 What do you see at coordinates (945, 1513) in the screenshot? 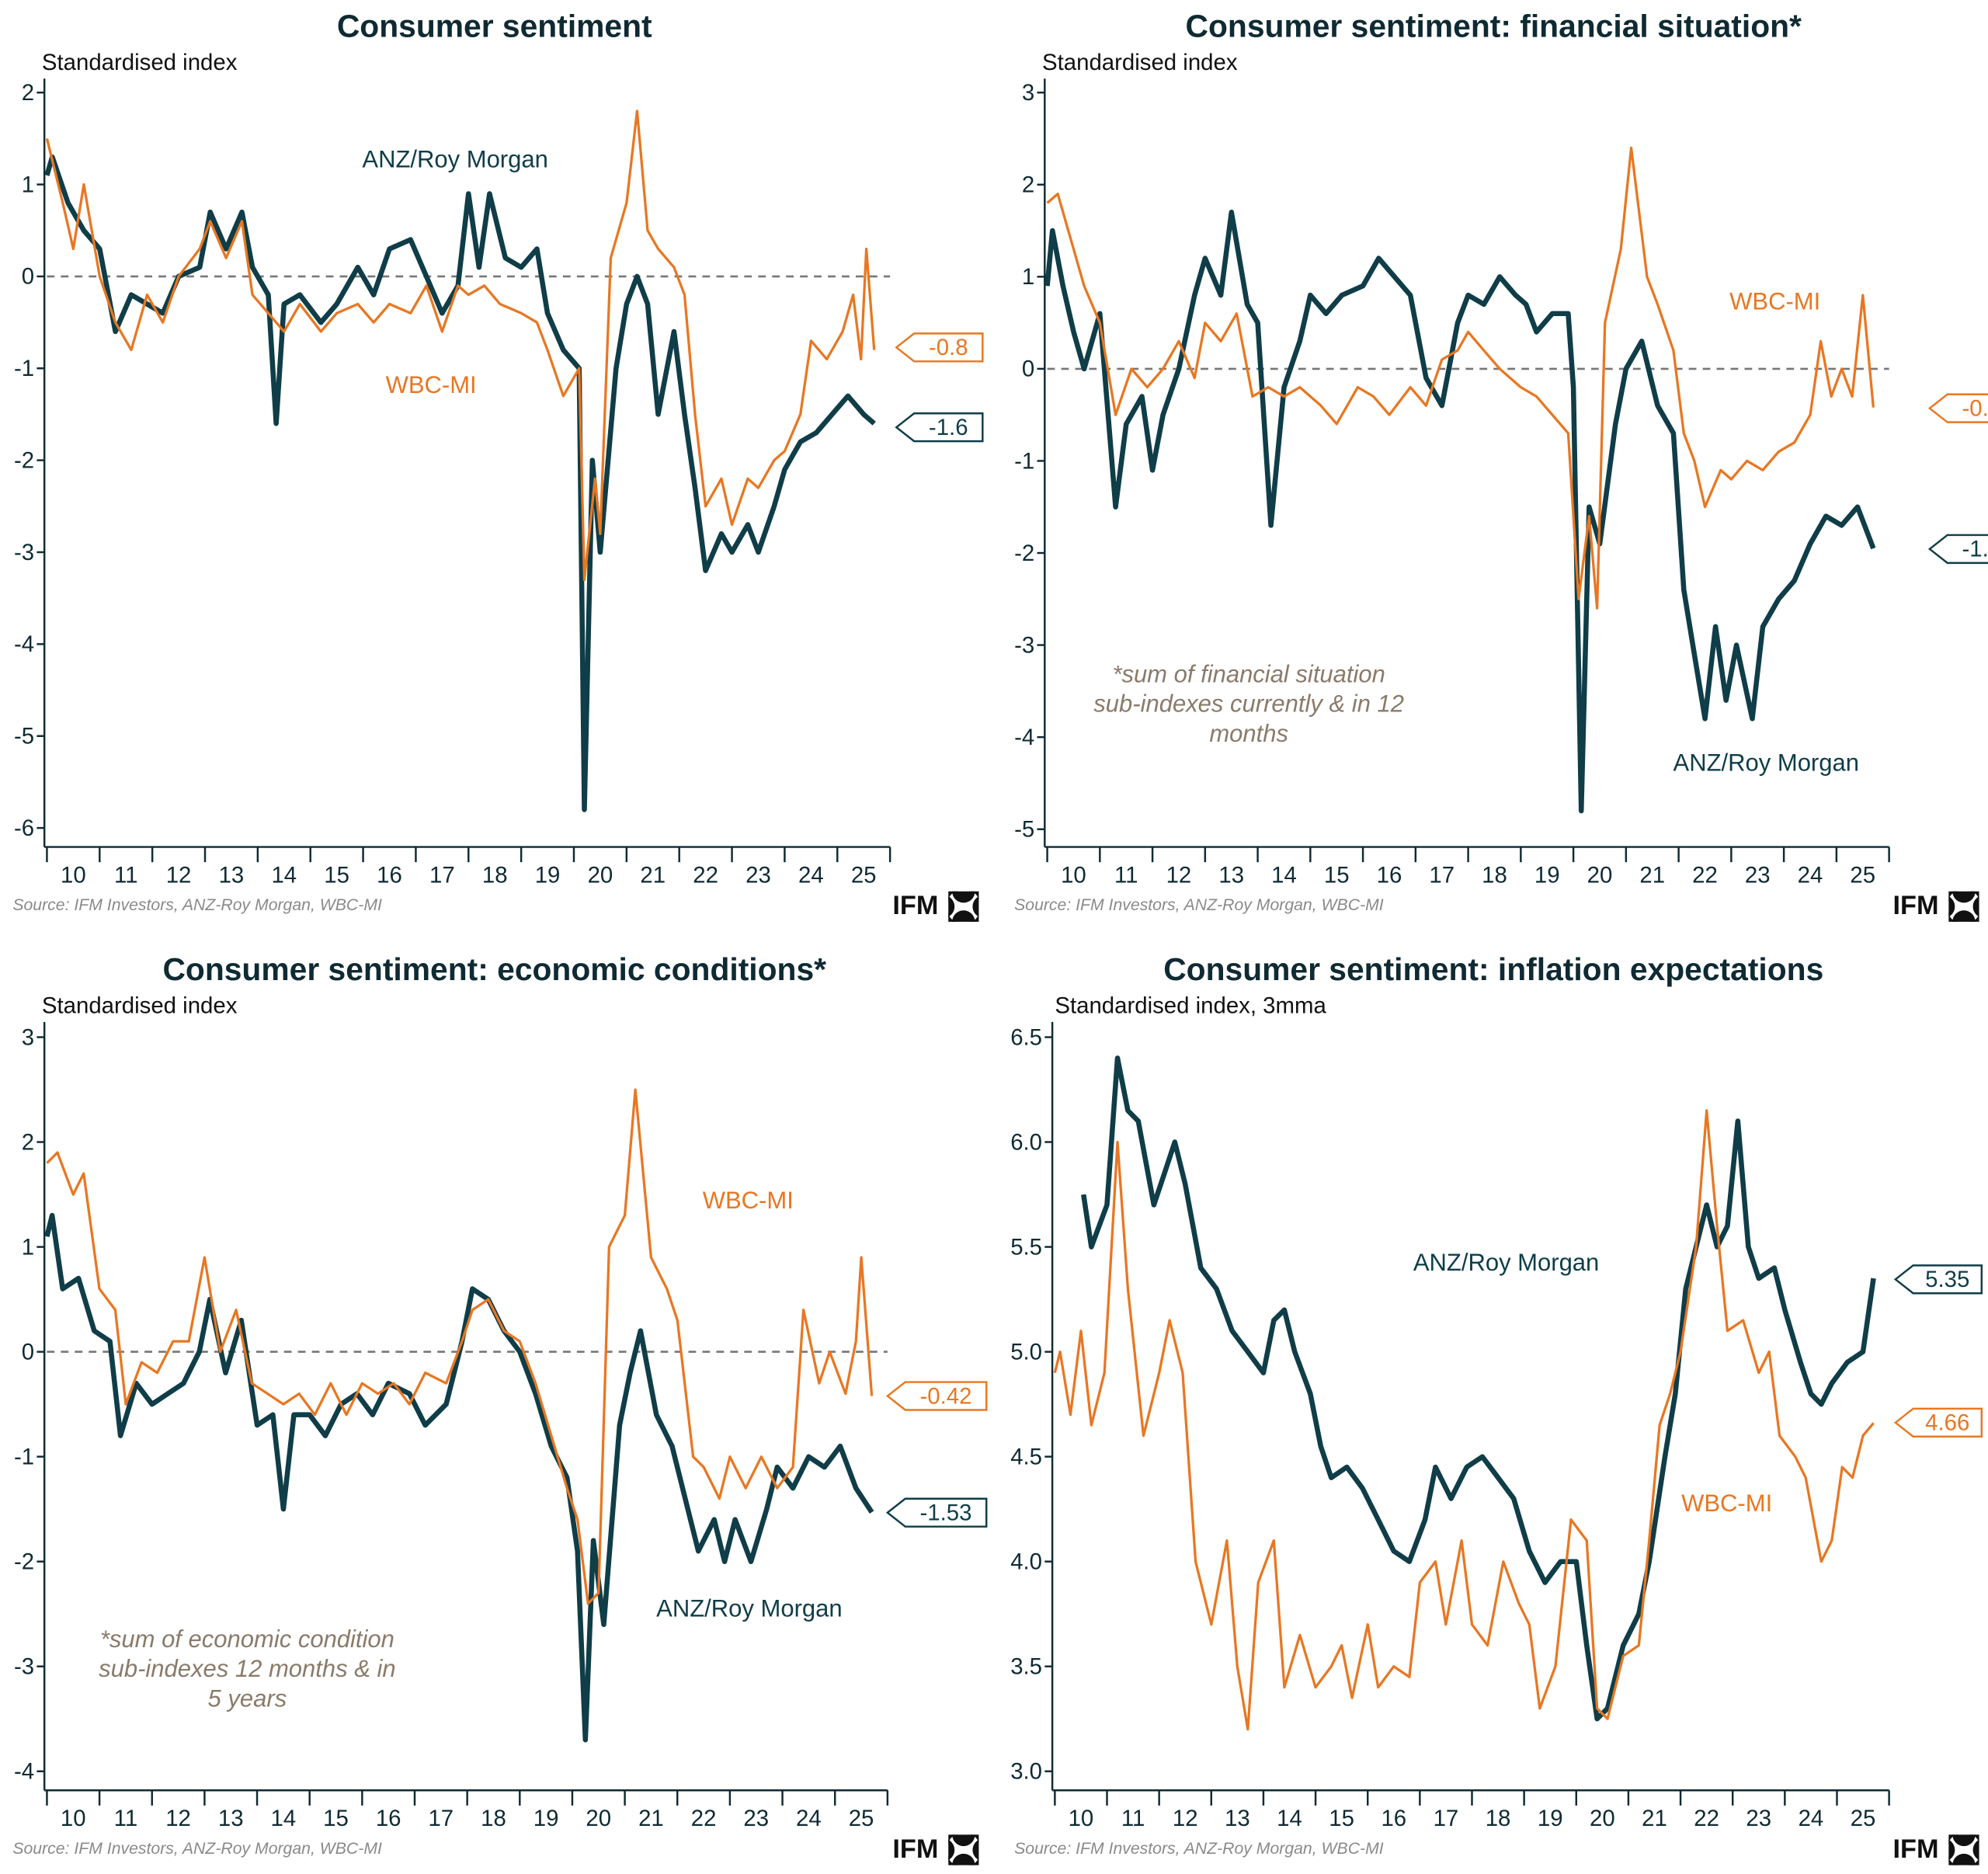
I see `end-value-label-anz: -1.53` at bounding box center [945, 1513].